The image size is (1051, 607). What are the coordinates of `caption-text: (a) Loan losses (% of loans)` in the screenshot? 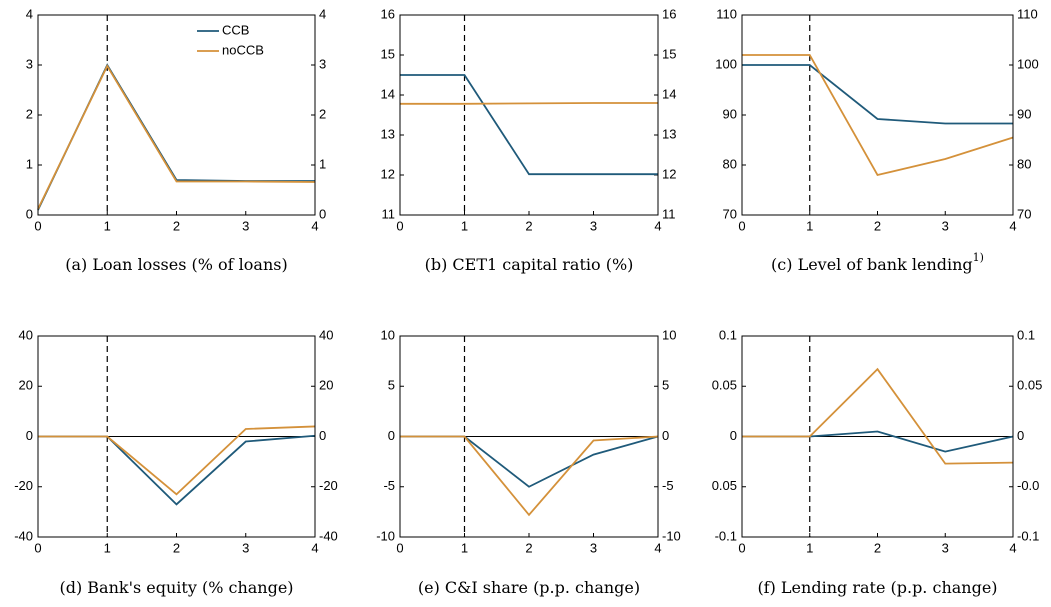 It's located at (176, 264).